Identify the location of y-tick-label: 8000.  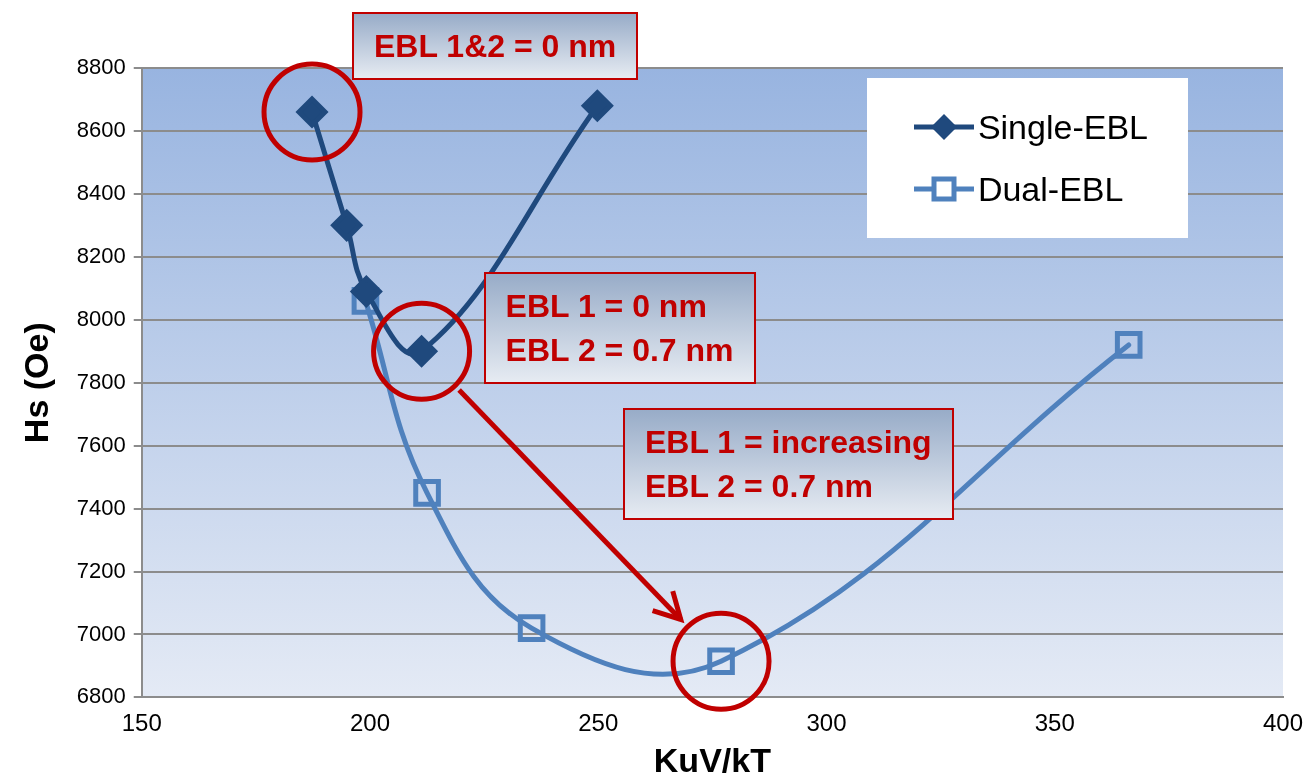
(101, 318).